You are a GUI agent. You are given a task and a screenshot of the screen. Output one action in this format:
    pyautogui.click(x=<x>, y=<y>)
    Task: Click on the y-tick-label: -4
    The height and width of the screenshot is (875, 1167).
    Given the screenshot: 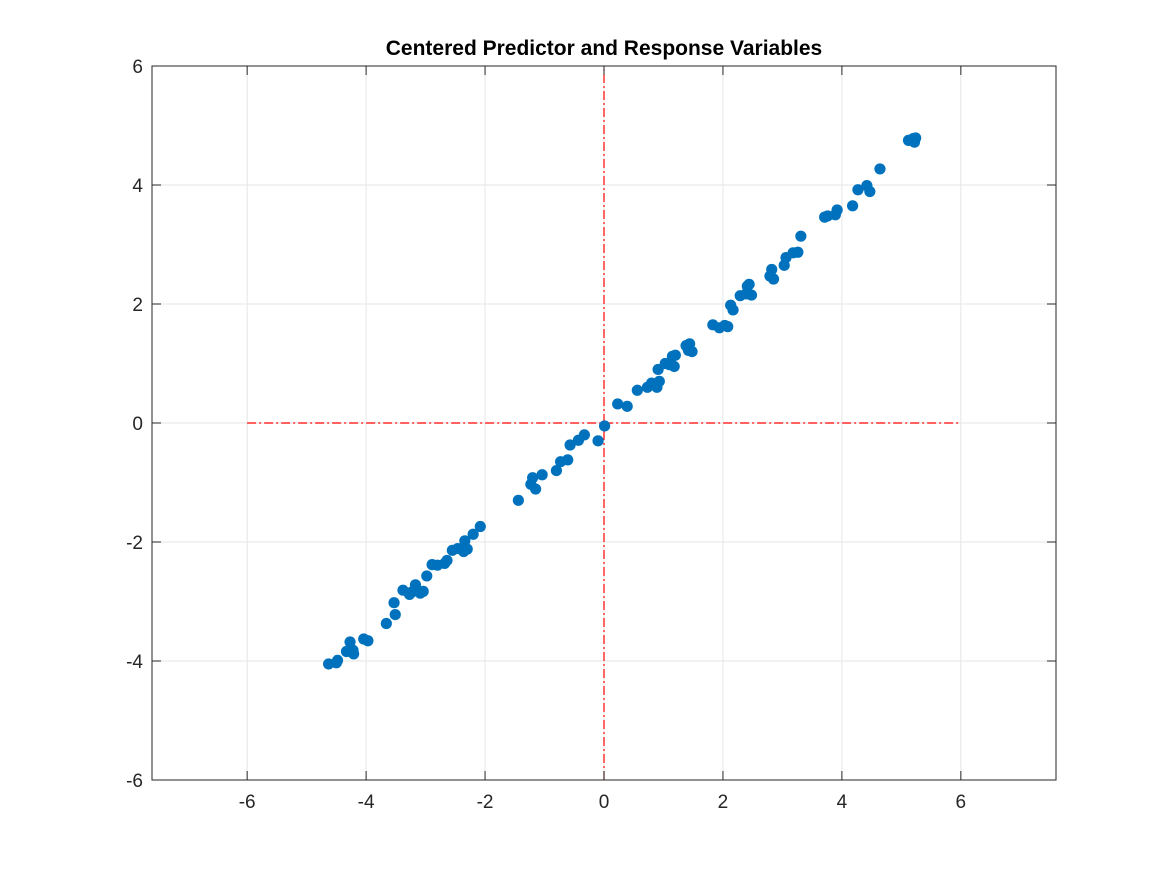 What is the action you would take?
    pyautogui.click(x=134, y=662)
    